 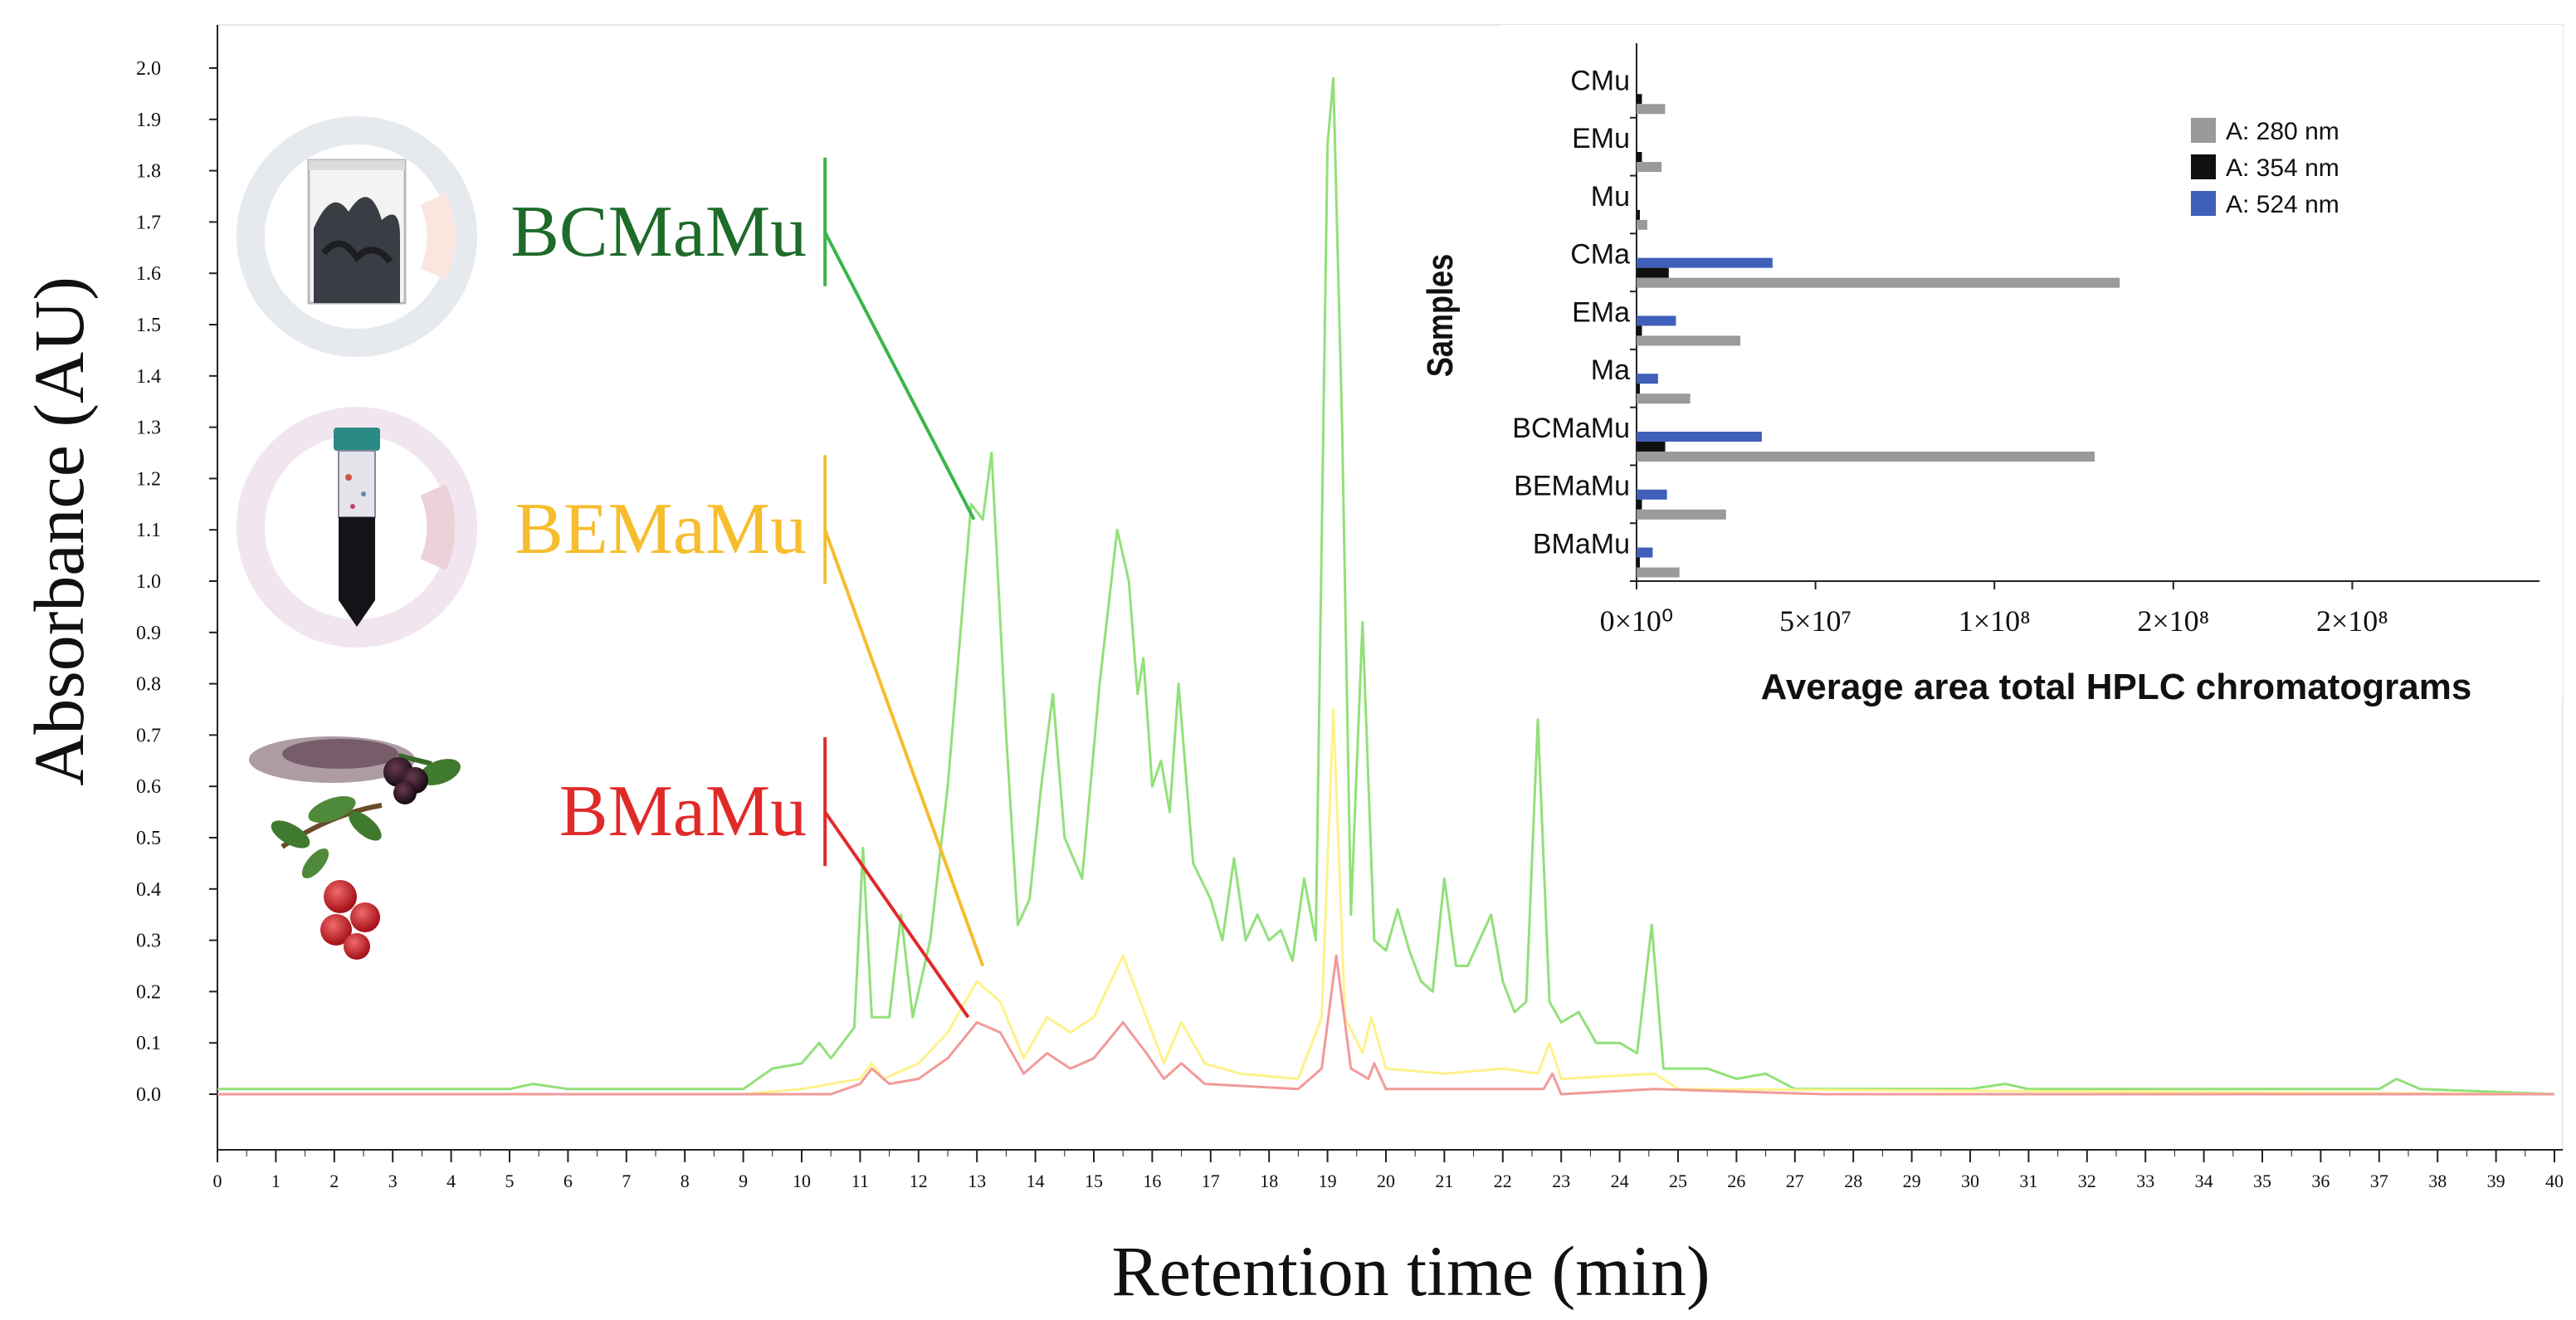 I want to click on y-tick-label: 0.5, so click(x=149, y=838).